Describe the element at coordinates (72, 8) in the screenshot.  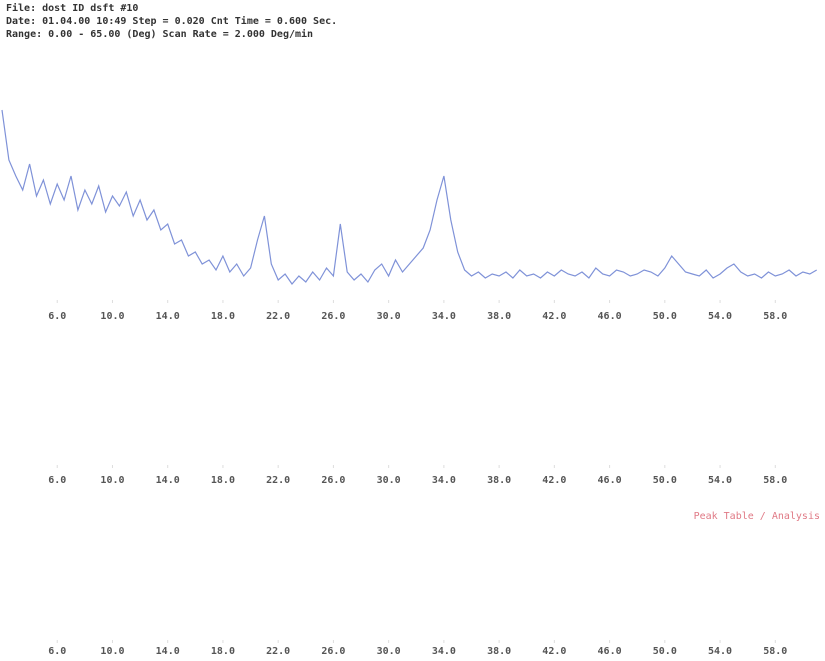
I see `header-line: File: dost ID dsft #10` at that location.